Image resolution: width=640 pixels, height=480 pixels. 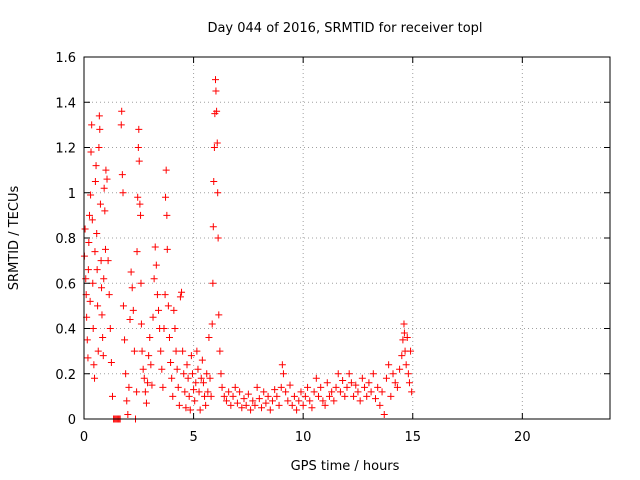 What do you see at coordinates (65, 330) in the screenshot?
I see `y-tick-label: 0.4` at bounding box center [65, 330].